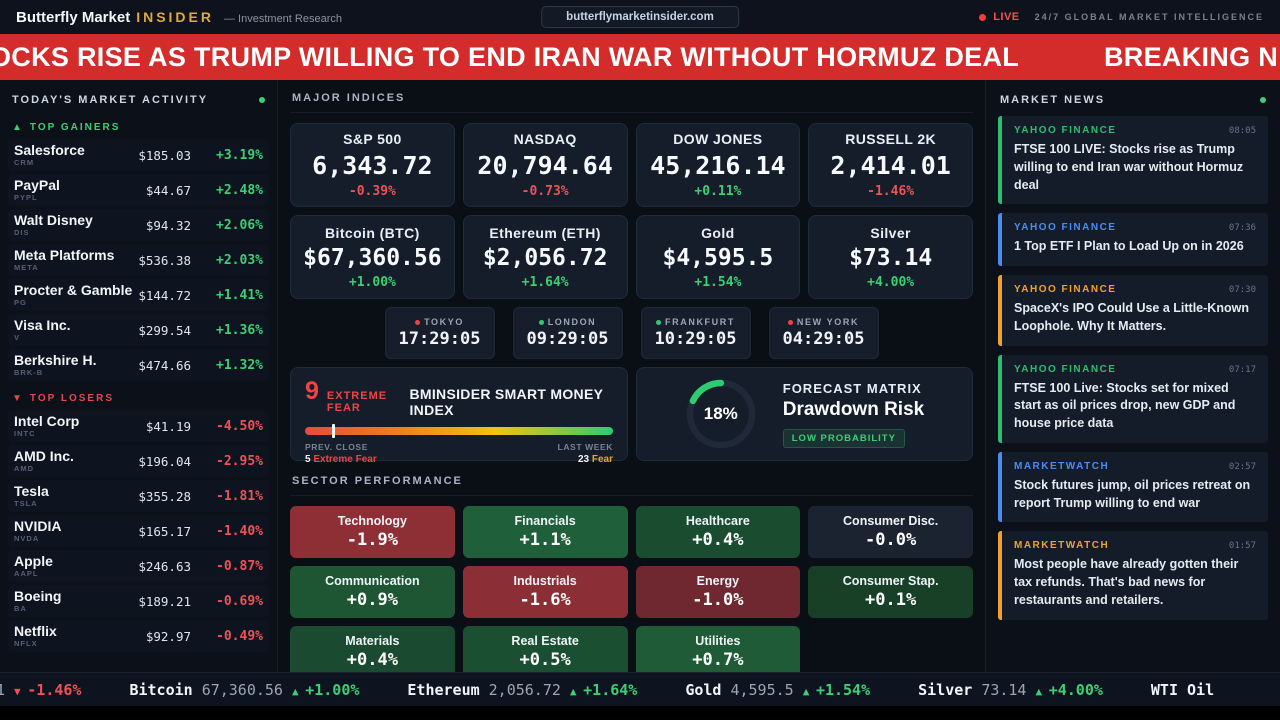 Image resolution: width=1280 pixels, height=720 pixels. Describe the element at coordinates (1010, 690) in the screenshot. I see `ticker-item: Silver 73.14 +4.00%` at that location.